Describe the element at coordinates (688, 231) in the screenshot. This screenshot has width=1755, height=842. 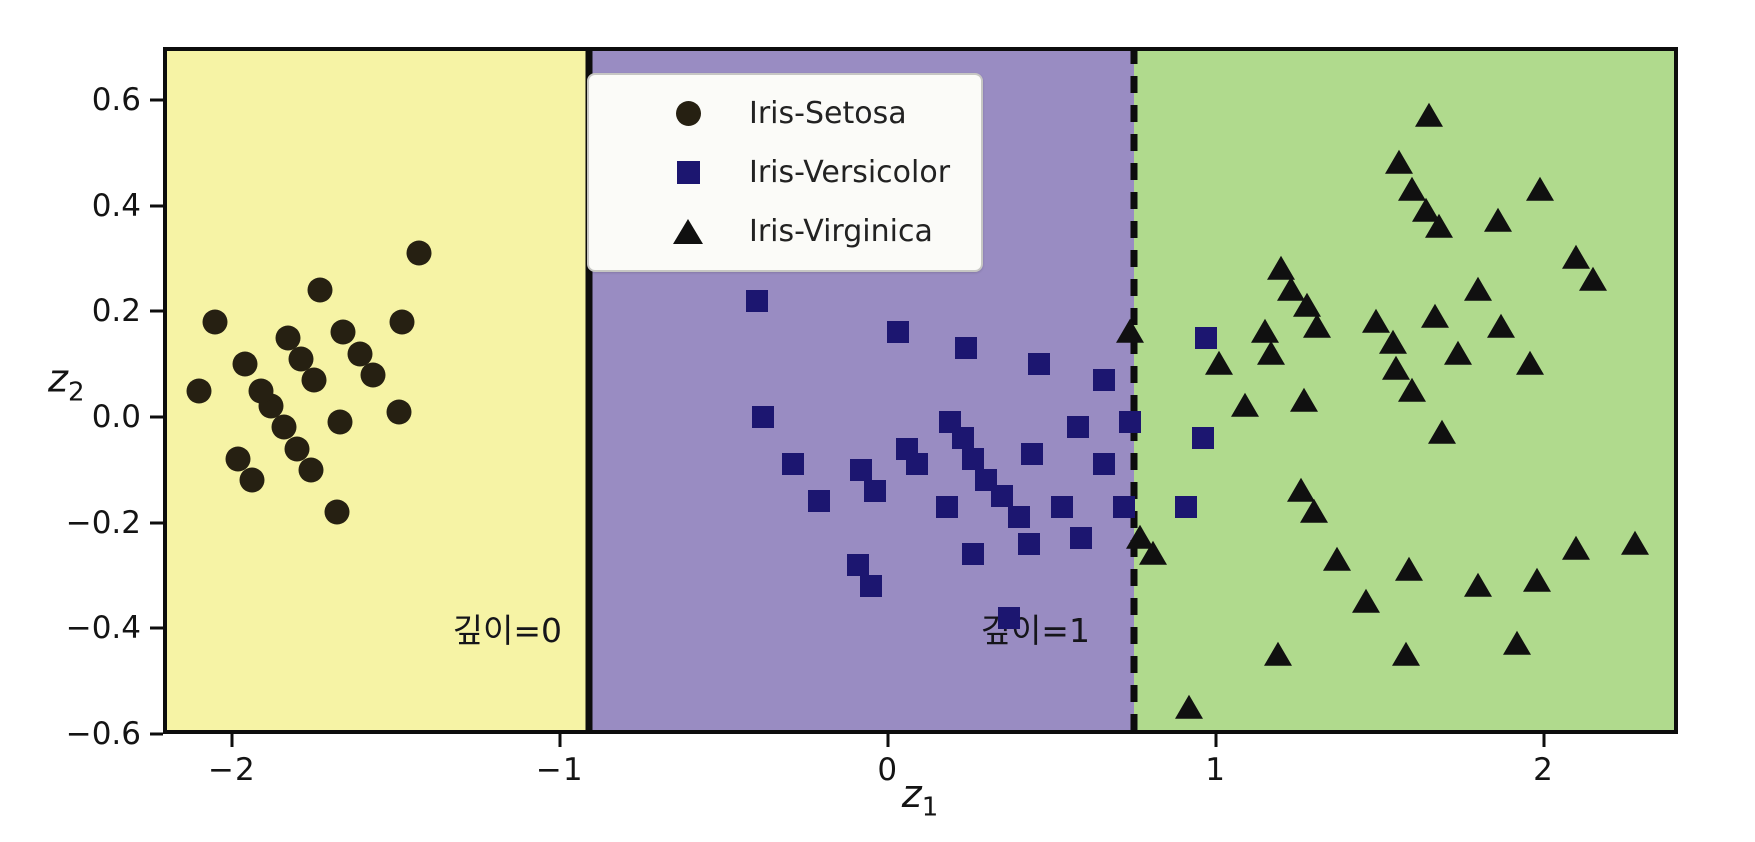
I see `triangle-marker-icon` at that location.